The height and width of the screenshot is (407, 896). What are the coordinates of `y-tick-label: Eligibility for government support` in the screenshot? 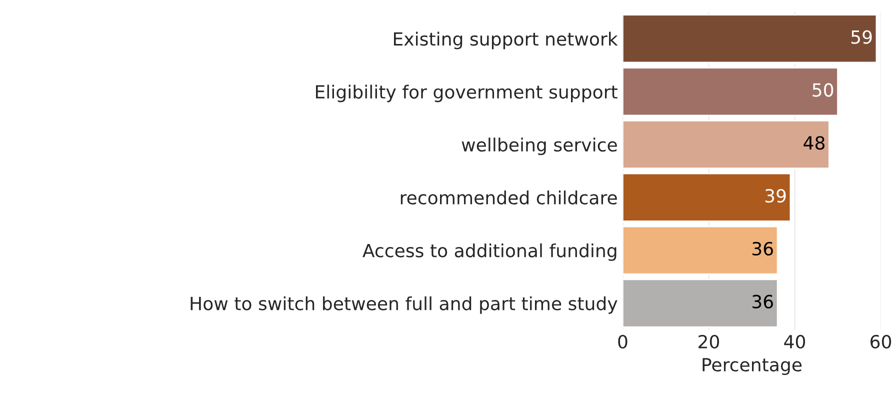 It's located at (467, 93).